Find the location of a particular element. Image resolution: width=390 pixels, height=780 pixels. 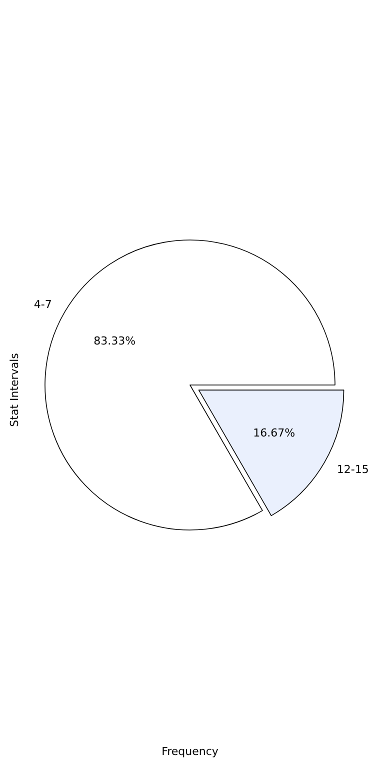

slice-label: 4-7 is located at coordinates (43, 305).